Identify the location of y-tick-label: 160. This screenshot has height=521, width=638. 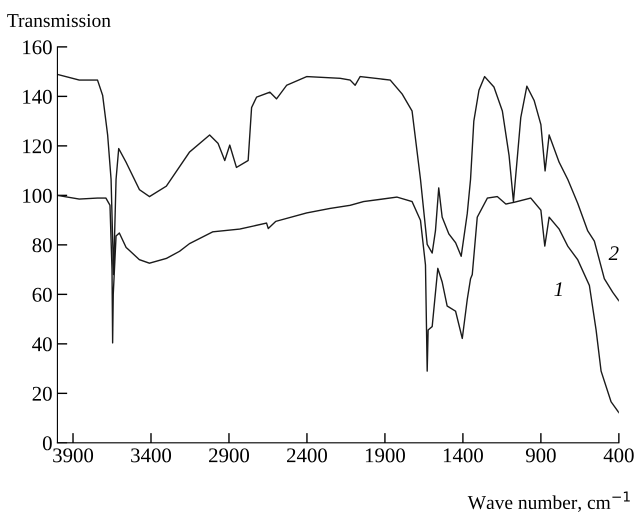
(37, 47).